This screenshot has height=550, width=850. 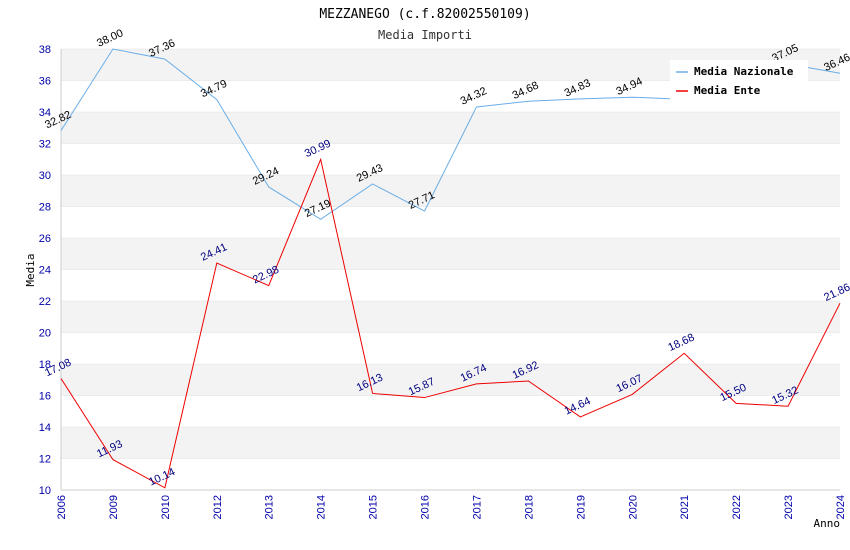 I want to click on x-tick-label: 2022, so click(x=737, y=507).